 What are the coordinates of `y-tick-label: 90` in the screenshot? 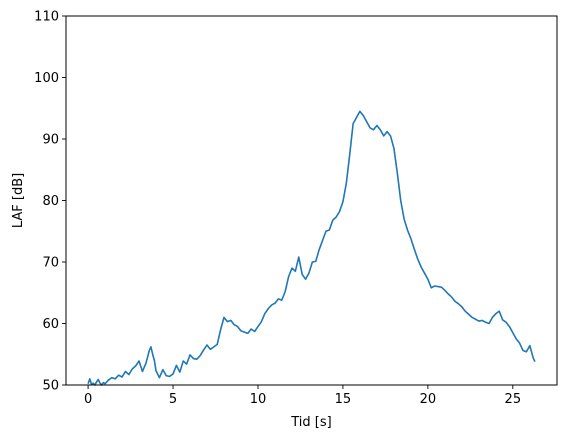 It's located at (50, 140).